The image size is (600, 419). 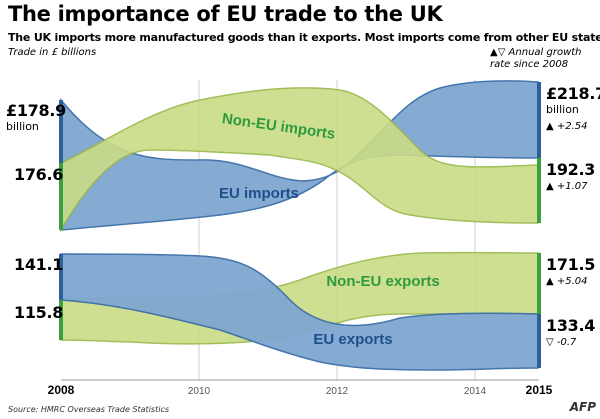 I want to click on growth-eu-imports: ▲ +2.54, so click(x=567, y=126).